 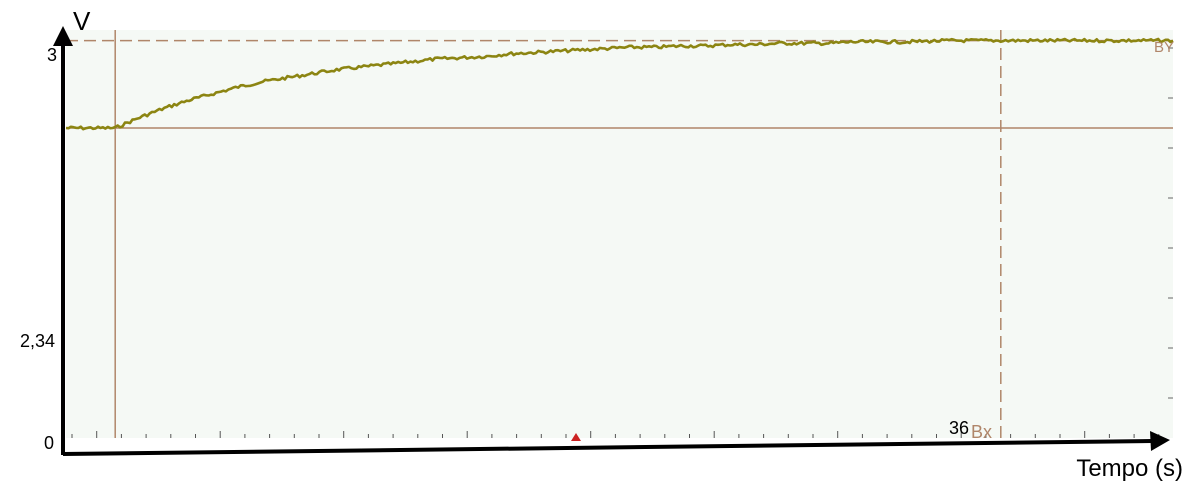 I want to click on x-cursor-marker-label: Bx, so click(x=981, y=432).